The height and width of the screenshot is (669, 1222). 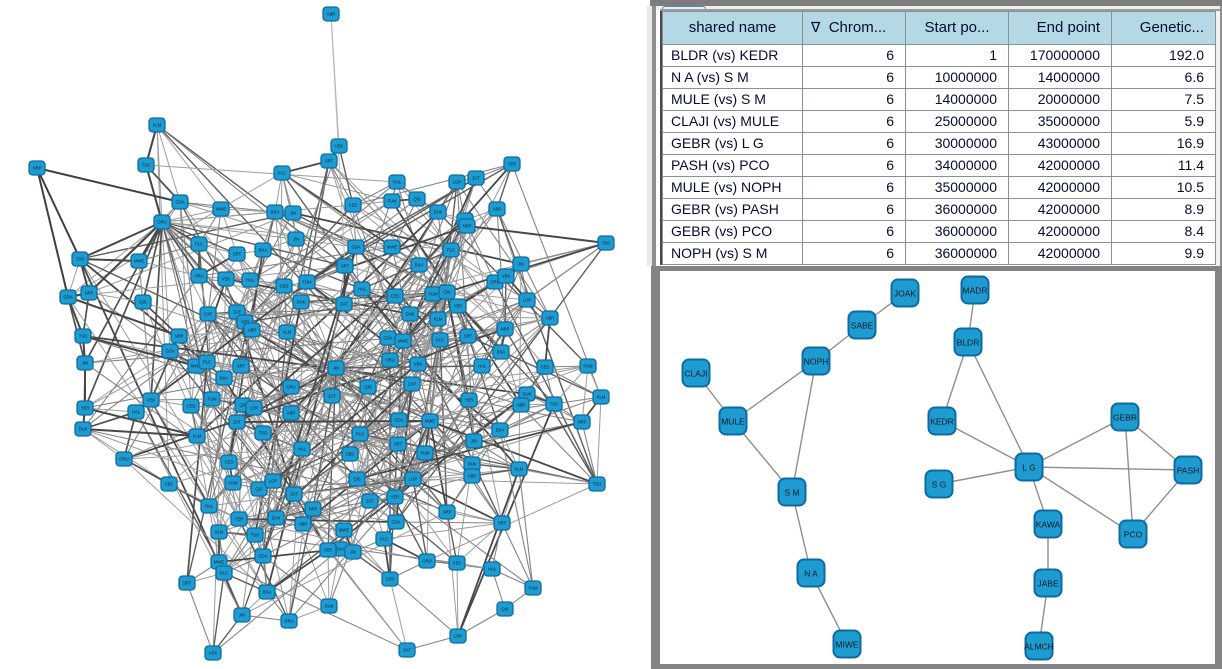 I want to click on svg-text: ALMCH, so click(x=1039, y=647).